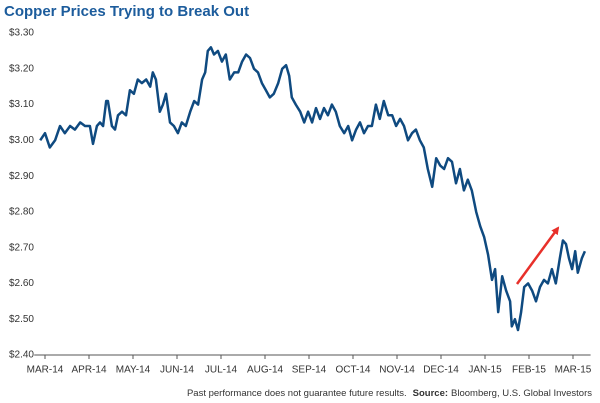 This screenshot has width=600, height=403. I want to click on chart-title: Copper Prices Trying to Break Out, so click(126, 11).